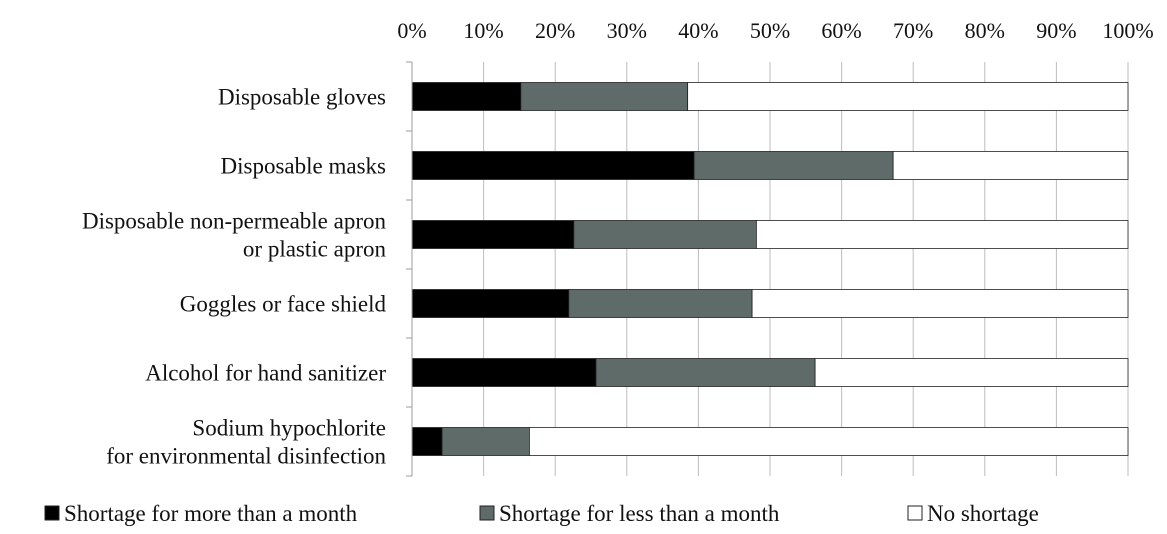 This screenshot has height=534, width=1167. I want to click on x-tick-label: 0%, so click(411, 30).